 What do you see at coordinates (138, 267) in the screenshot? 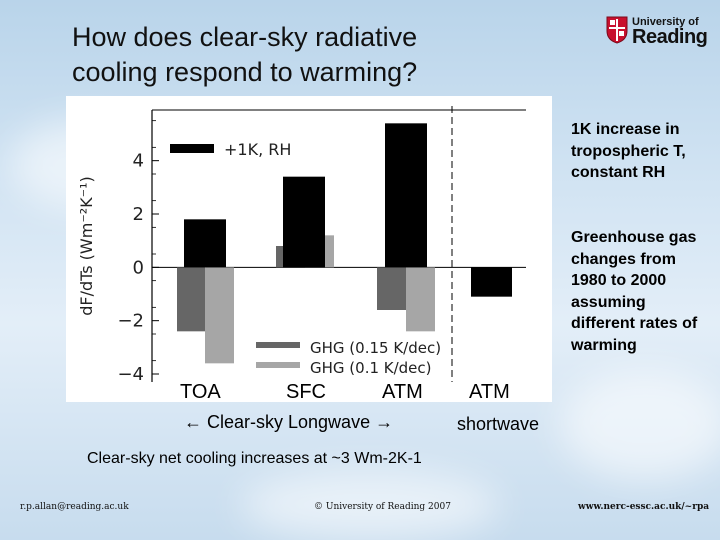
I see `y-tick-label: 0` at bounding box center [138, 267].